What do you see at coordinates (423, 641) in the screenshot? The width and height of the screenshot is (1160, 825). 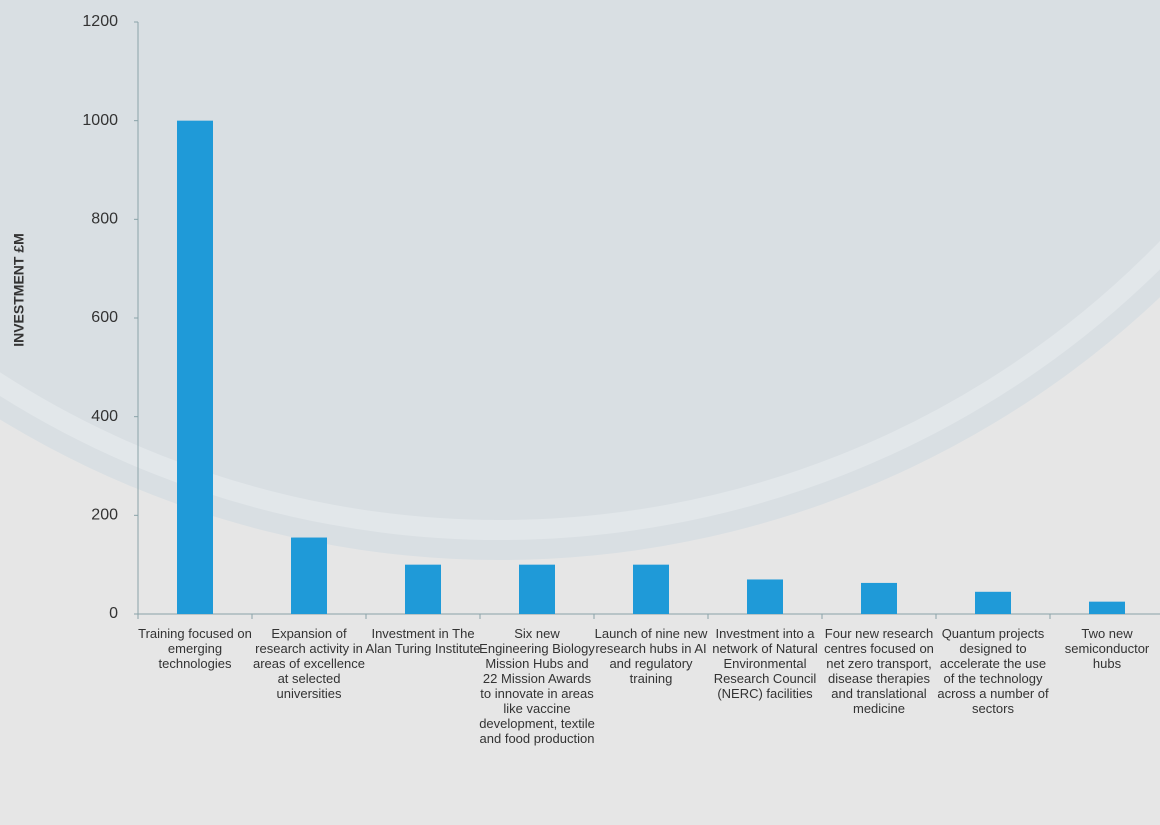 I see `x-tick-label: Investment in The Alan Turing Institute` at bounding box center [423, 641].